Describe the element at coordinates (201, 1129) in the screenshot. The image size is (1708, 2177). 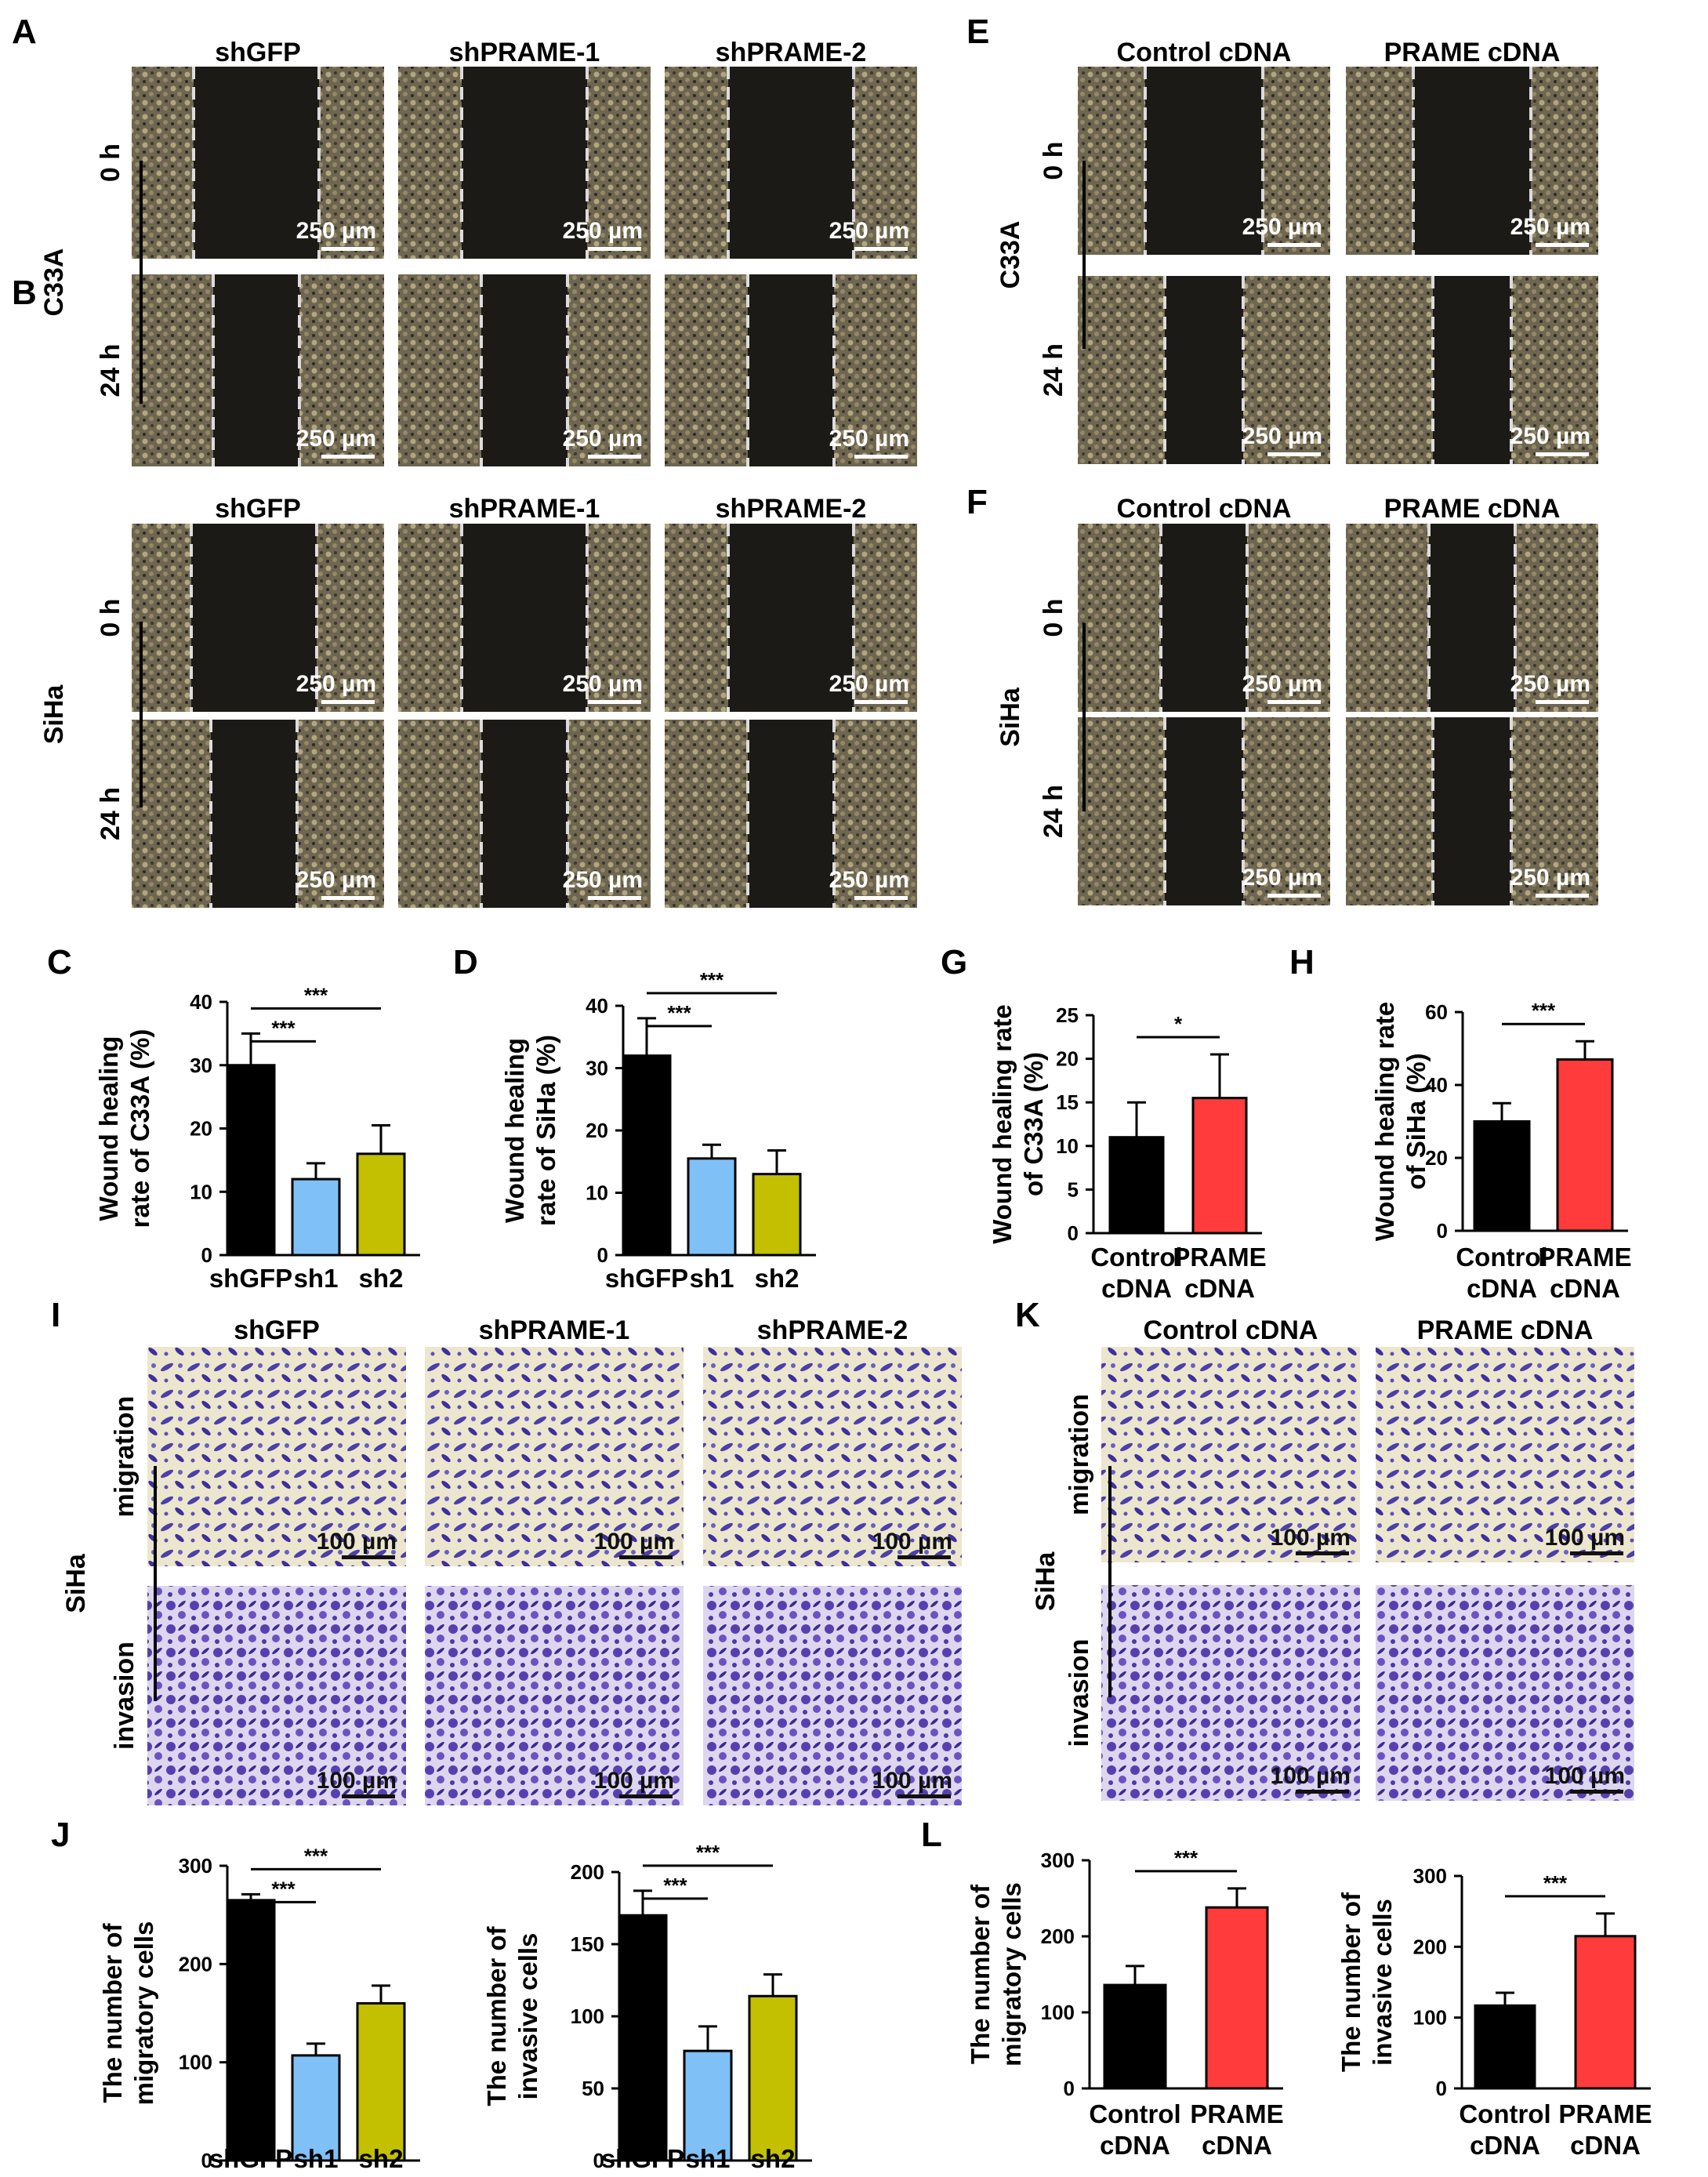
I see `y-tick-label: 20` at that location.